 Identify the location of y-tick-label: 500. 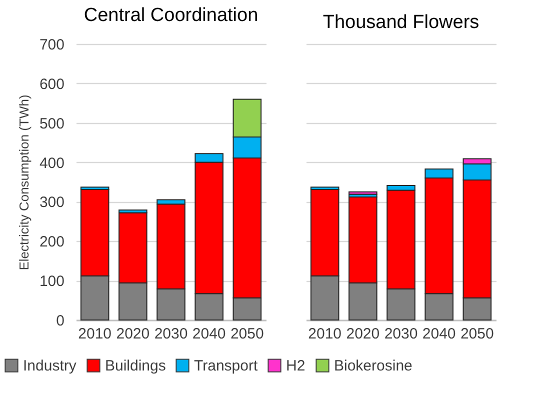
(51, 123).